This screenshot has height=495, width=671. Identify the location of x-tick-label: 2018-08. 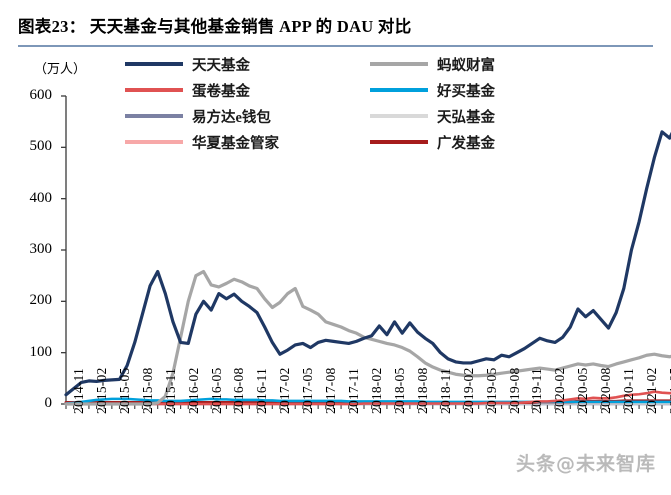
(422, 390).